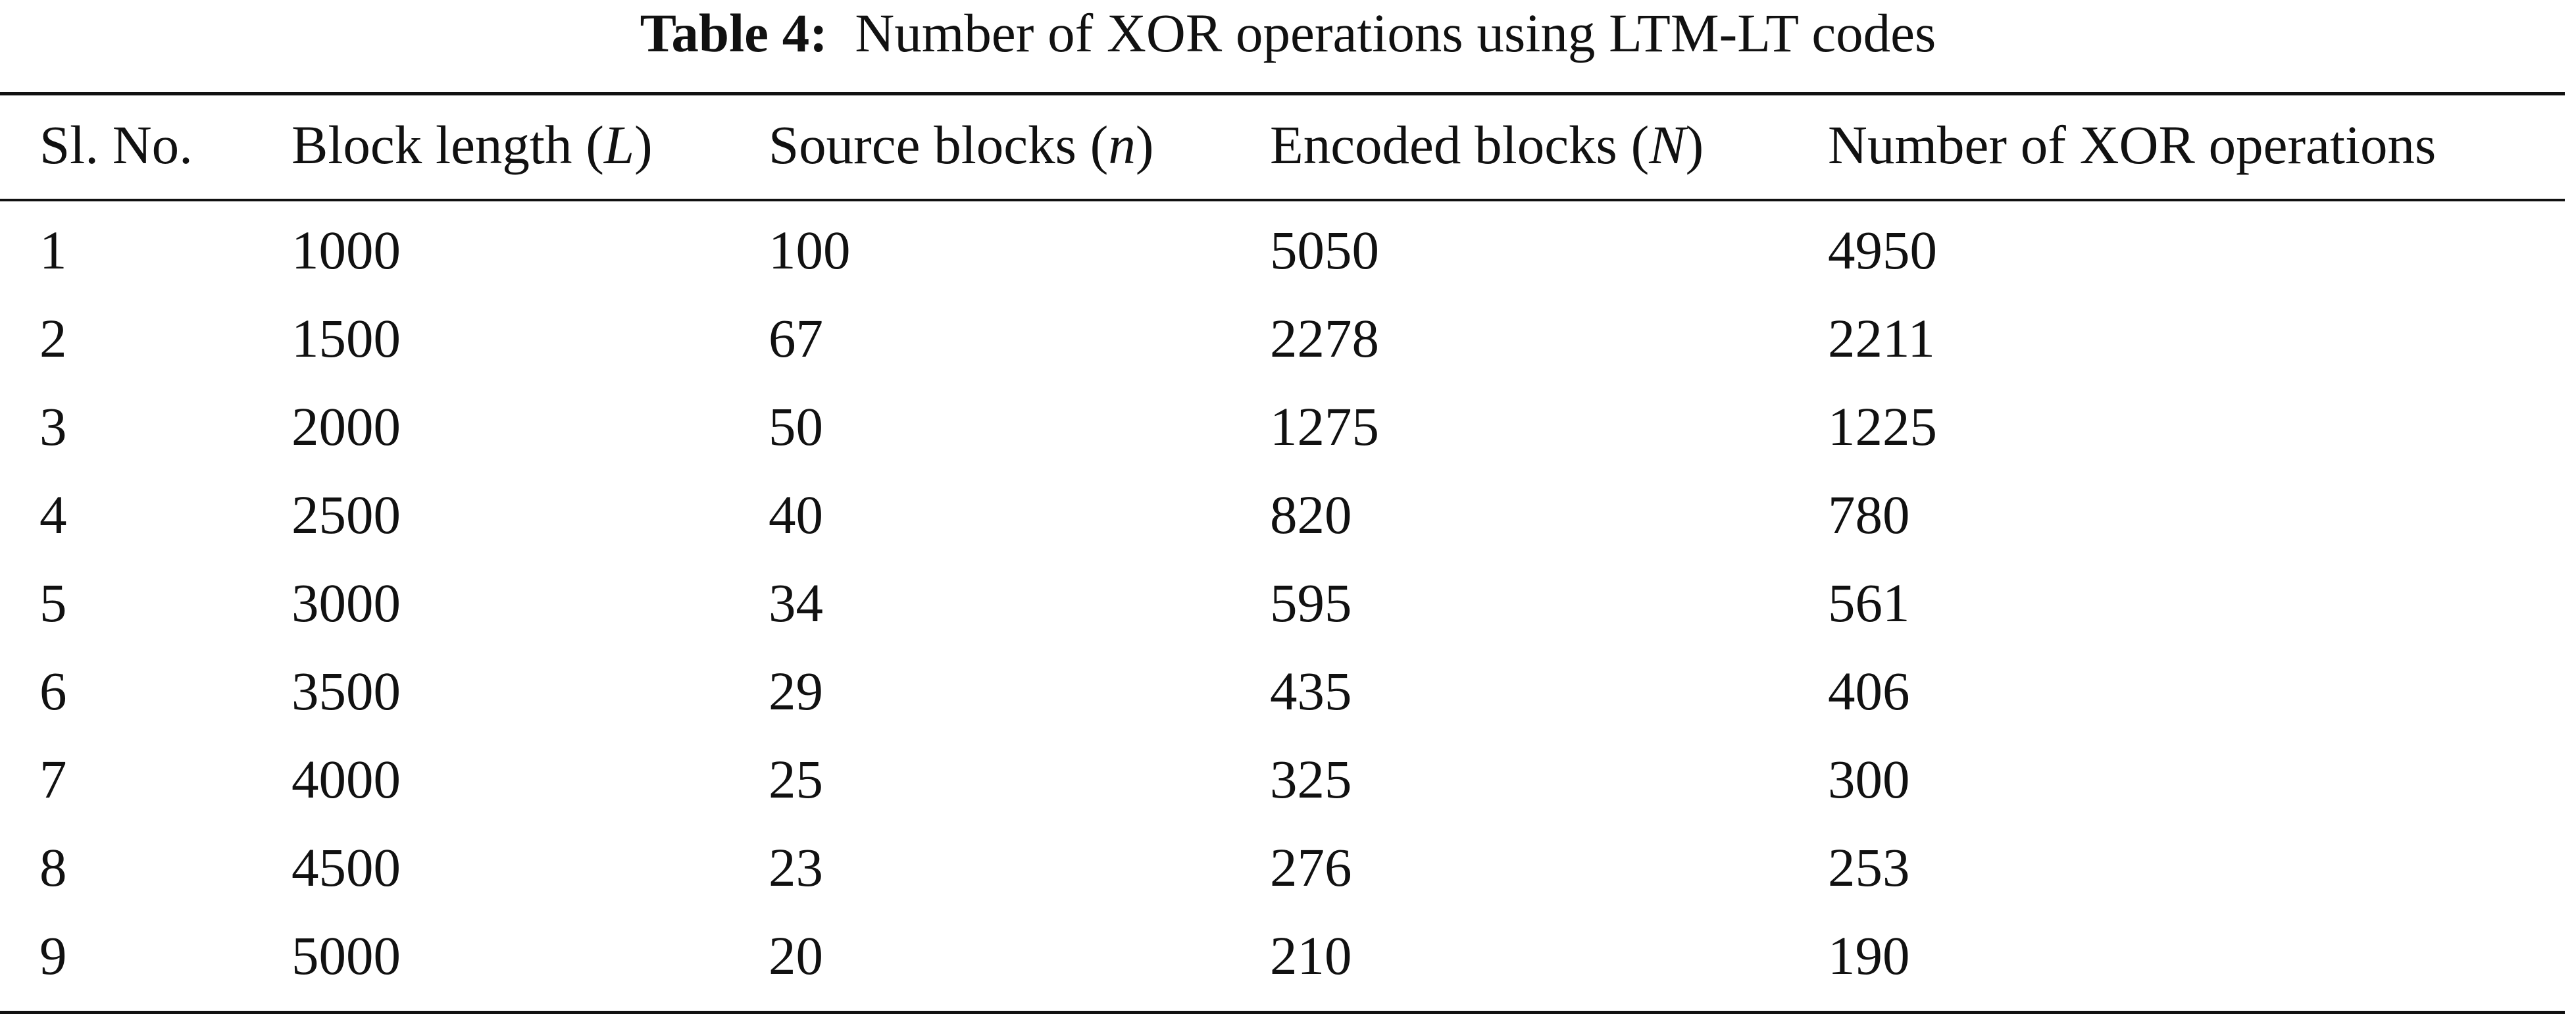 This screenshot has width=2576, height=1020. I want to click on header-encoded-blocks-post: ), so click(1694, 145).